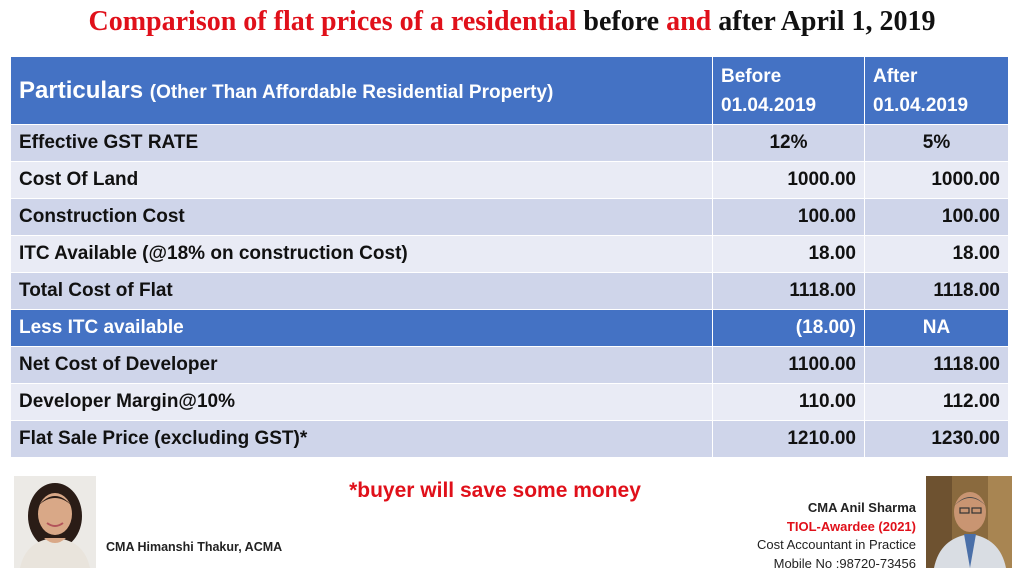 The image size is (1024, 576). I want to click on row-label: Total Cost of Flat, so click(361, 291).